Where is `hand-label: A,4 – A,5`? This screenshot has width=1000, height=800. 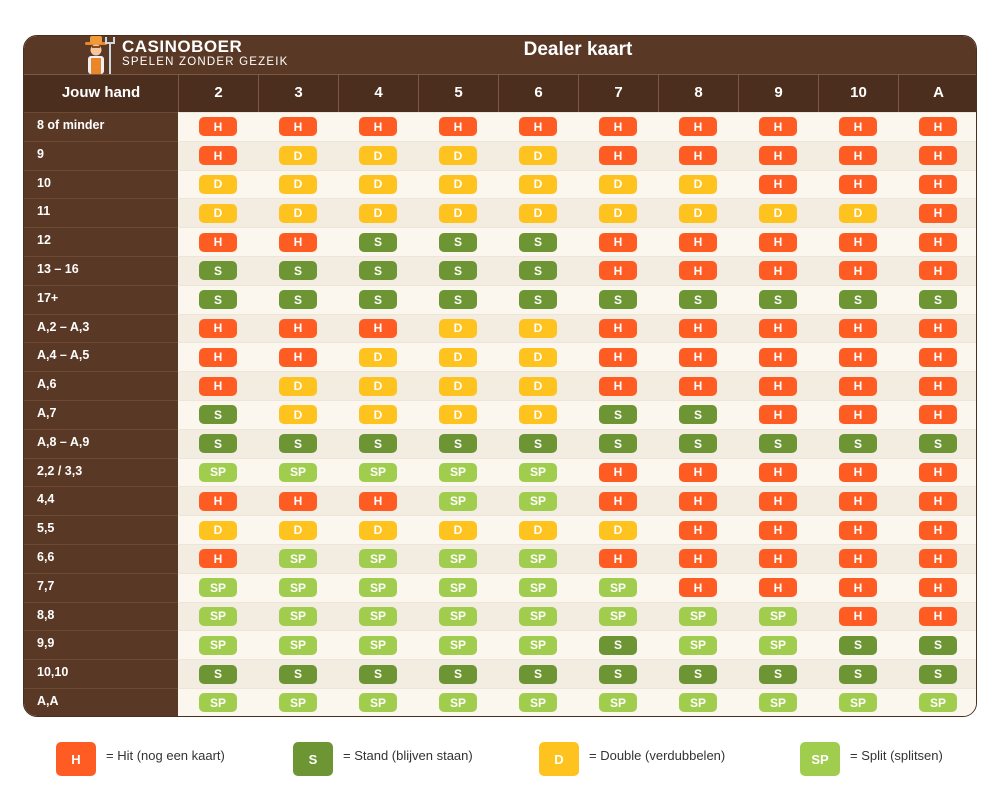
hand-label: A,4 – A,5 is located at coordinates (101, 357).